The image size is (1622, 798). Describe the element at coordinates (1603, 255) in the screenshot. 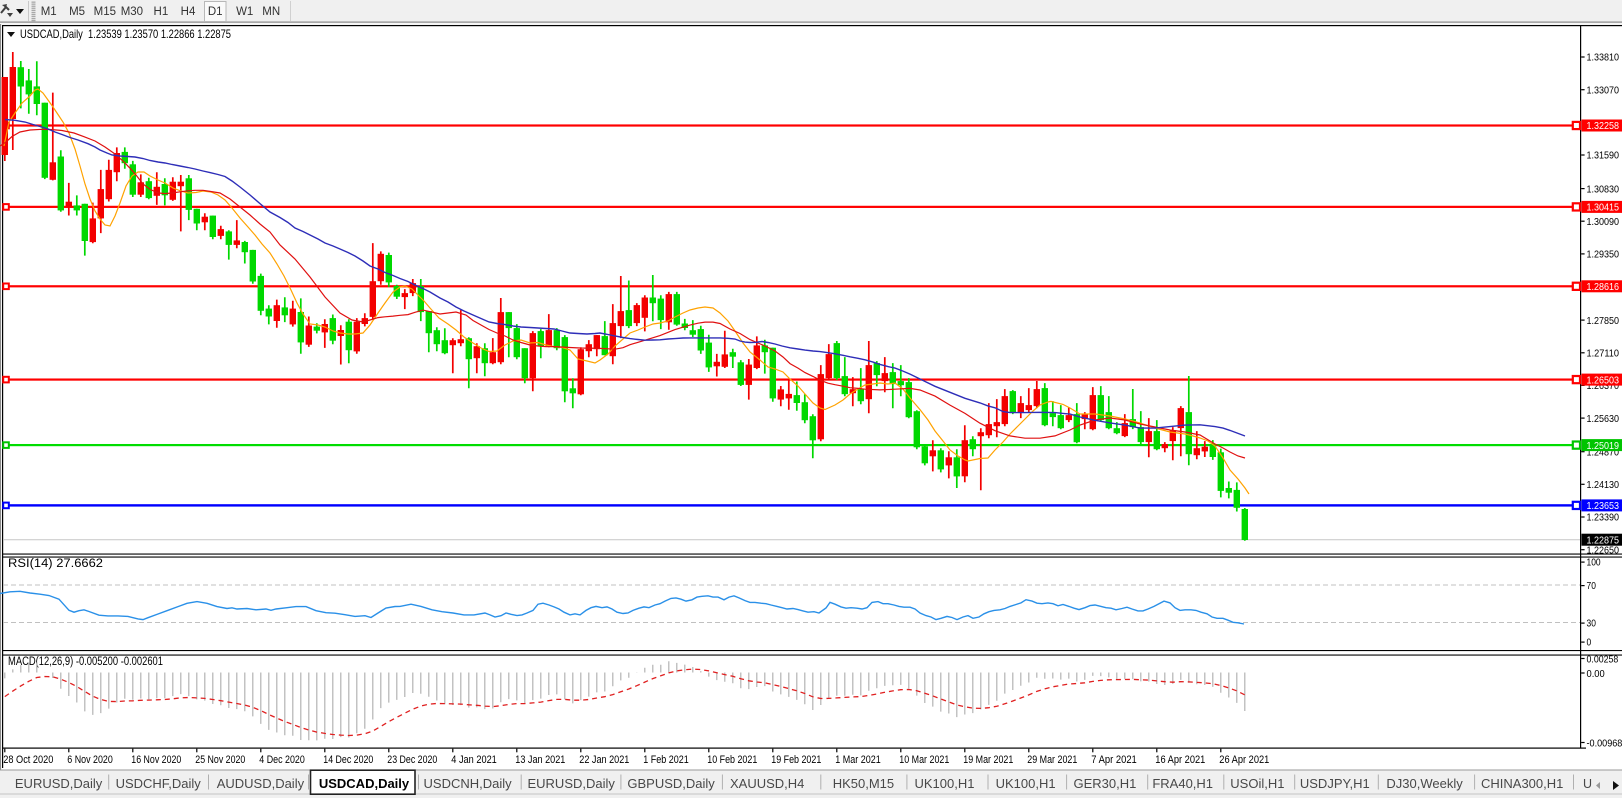

I see `svg-text: 1.29350` at that location.